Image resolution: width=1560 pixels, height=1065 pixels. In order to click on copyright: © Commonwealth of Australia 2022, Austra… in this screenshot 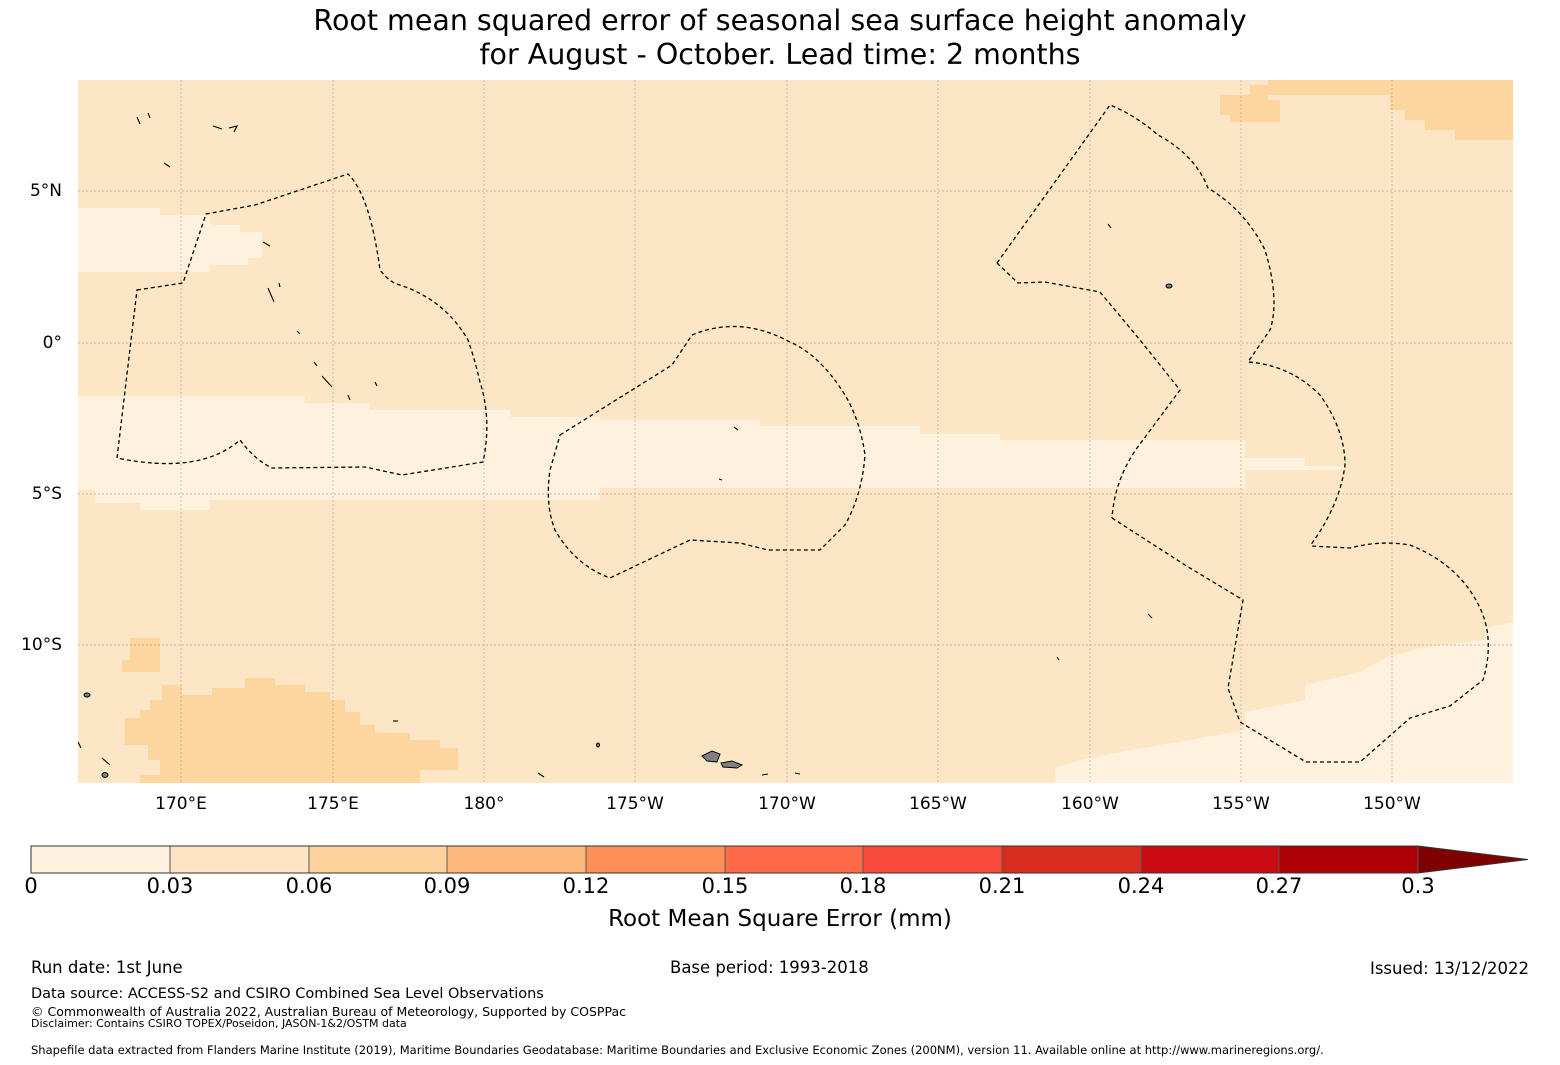, I will do `click(328, 1011)`.